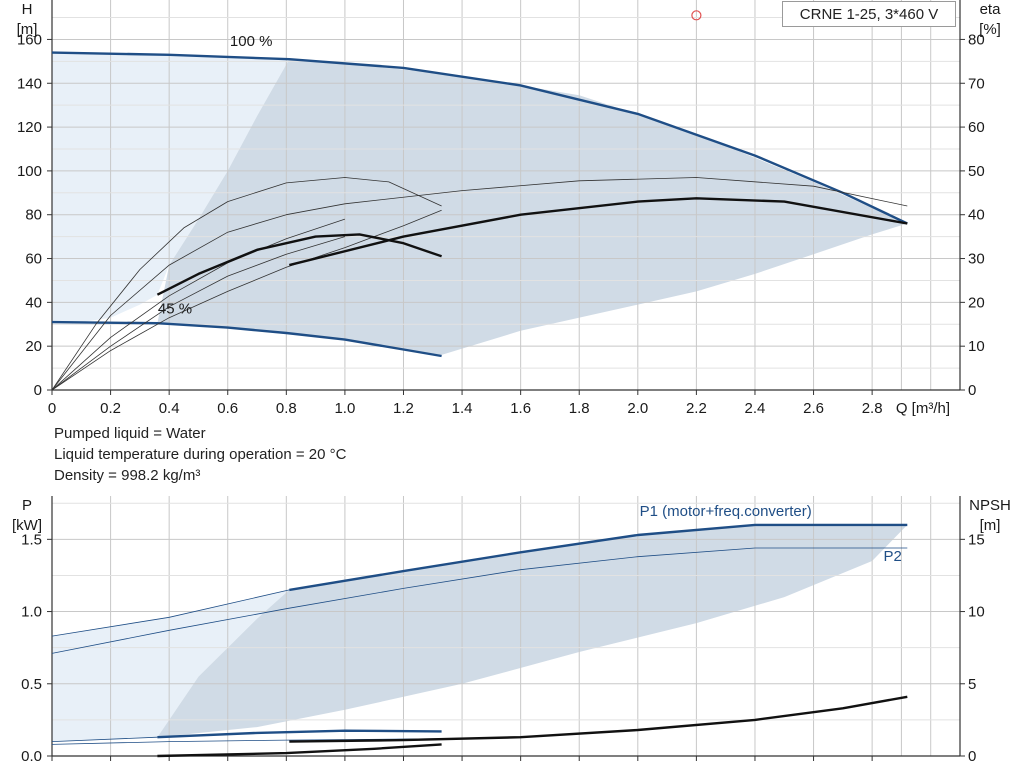 The width and height of the screenshot is (1024, 781). What do you see at coordinates (38, 390) in the screenshot?
I see `y-left-tick-label: 0` at bounding box center [38, 390].